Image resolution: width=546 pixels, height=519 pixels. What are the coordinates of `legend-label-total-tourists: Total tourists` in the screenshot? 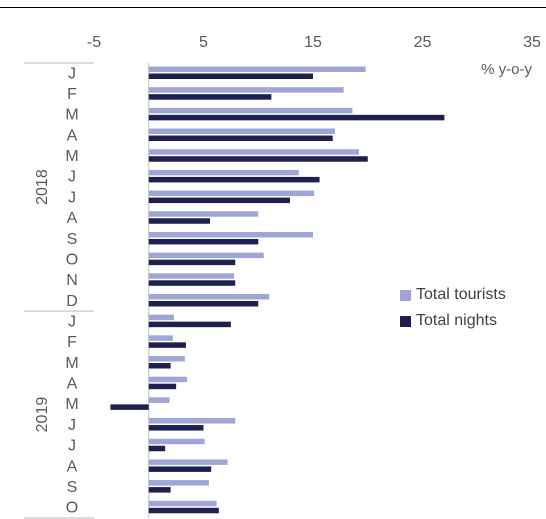 It's located at (461, 294).